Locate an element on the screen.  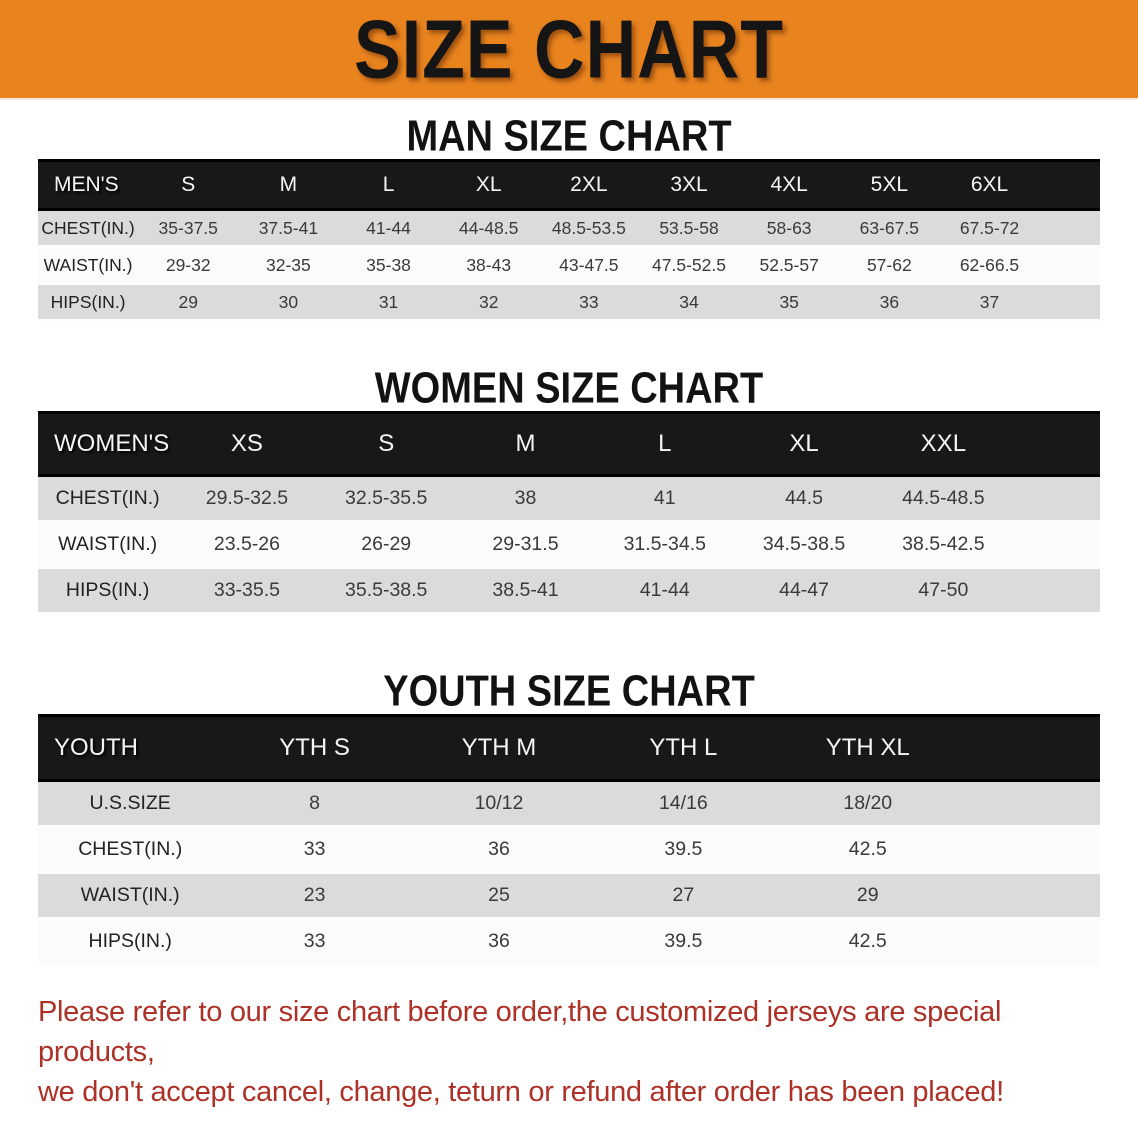
column-header: YTH L is located at coordinates (683, 748).